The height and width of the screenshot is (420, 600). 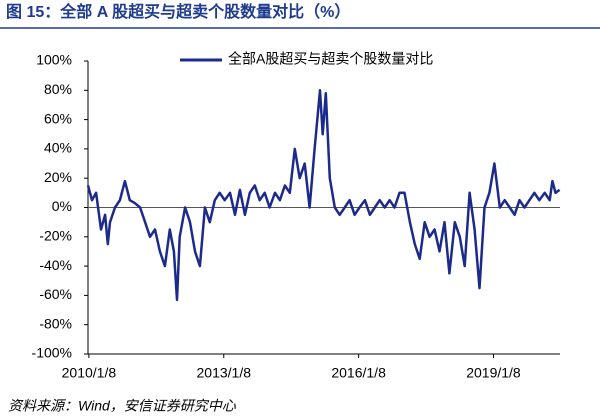 What do you see at coordinates (55, 236) in the screenshot?
I see `y-tick-label: -20%` at bounding box center [55, 236].